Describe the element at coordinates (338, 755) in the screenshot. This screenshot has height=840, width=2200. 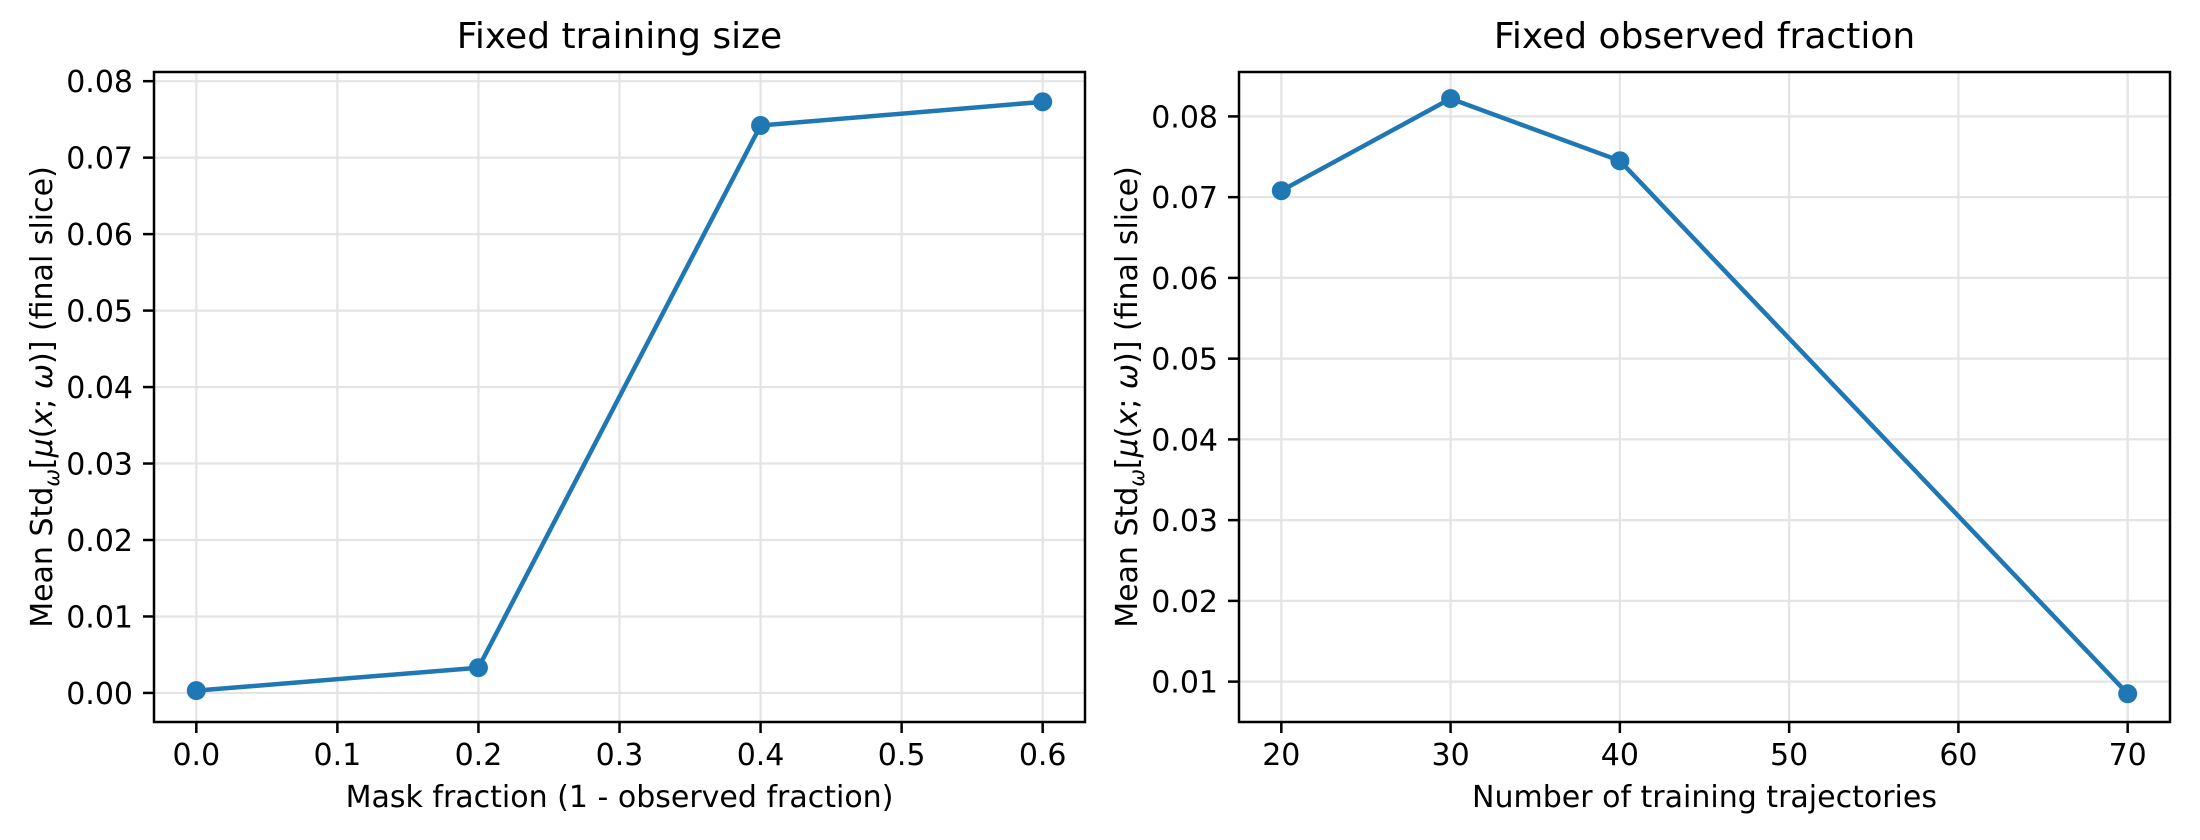
I see `x-tick-label: 0.1` at that location.